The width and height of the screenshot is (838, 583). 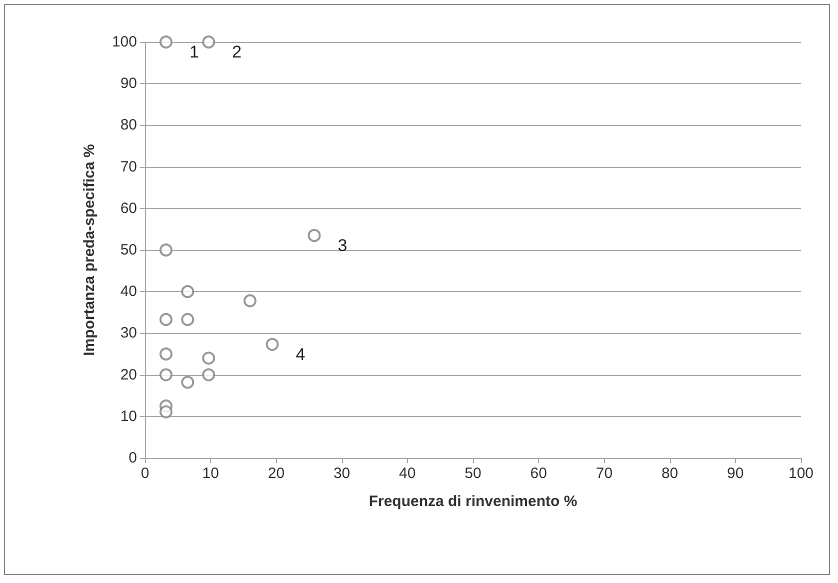 I want to click on x-tick-label: 50, so click(x=473, y=473).